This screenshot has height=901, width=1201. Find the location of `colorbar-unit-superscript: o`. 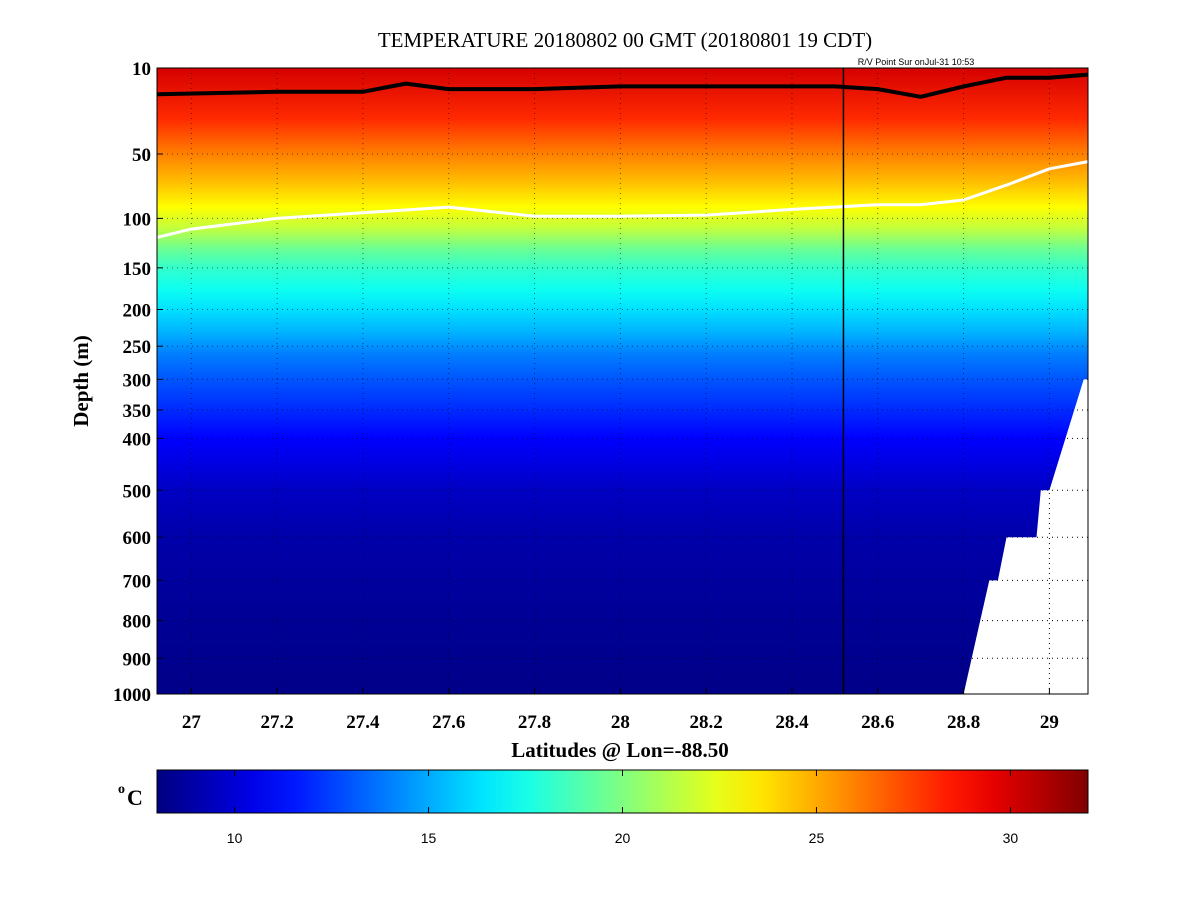

colorbar-unit-superscript: o is located at coordinates (121, 789).